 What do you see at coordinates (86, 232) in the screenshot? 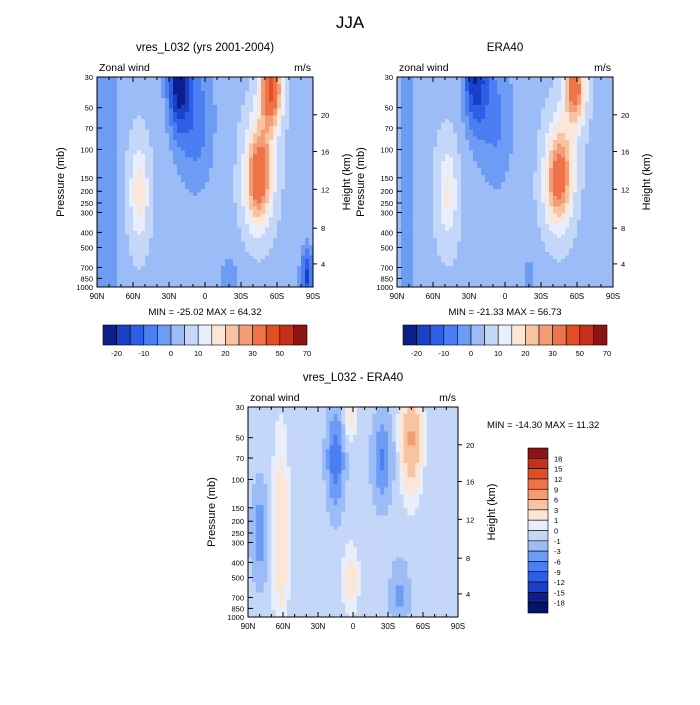
I see `y-tick-label: 400` at bounding box center [86, 232].